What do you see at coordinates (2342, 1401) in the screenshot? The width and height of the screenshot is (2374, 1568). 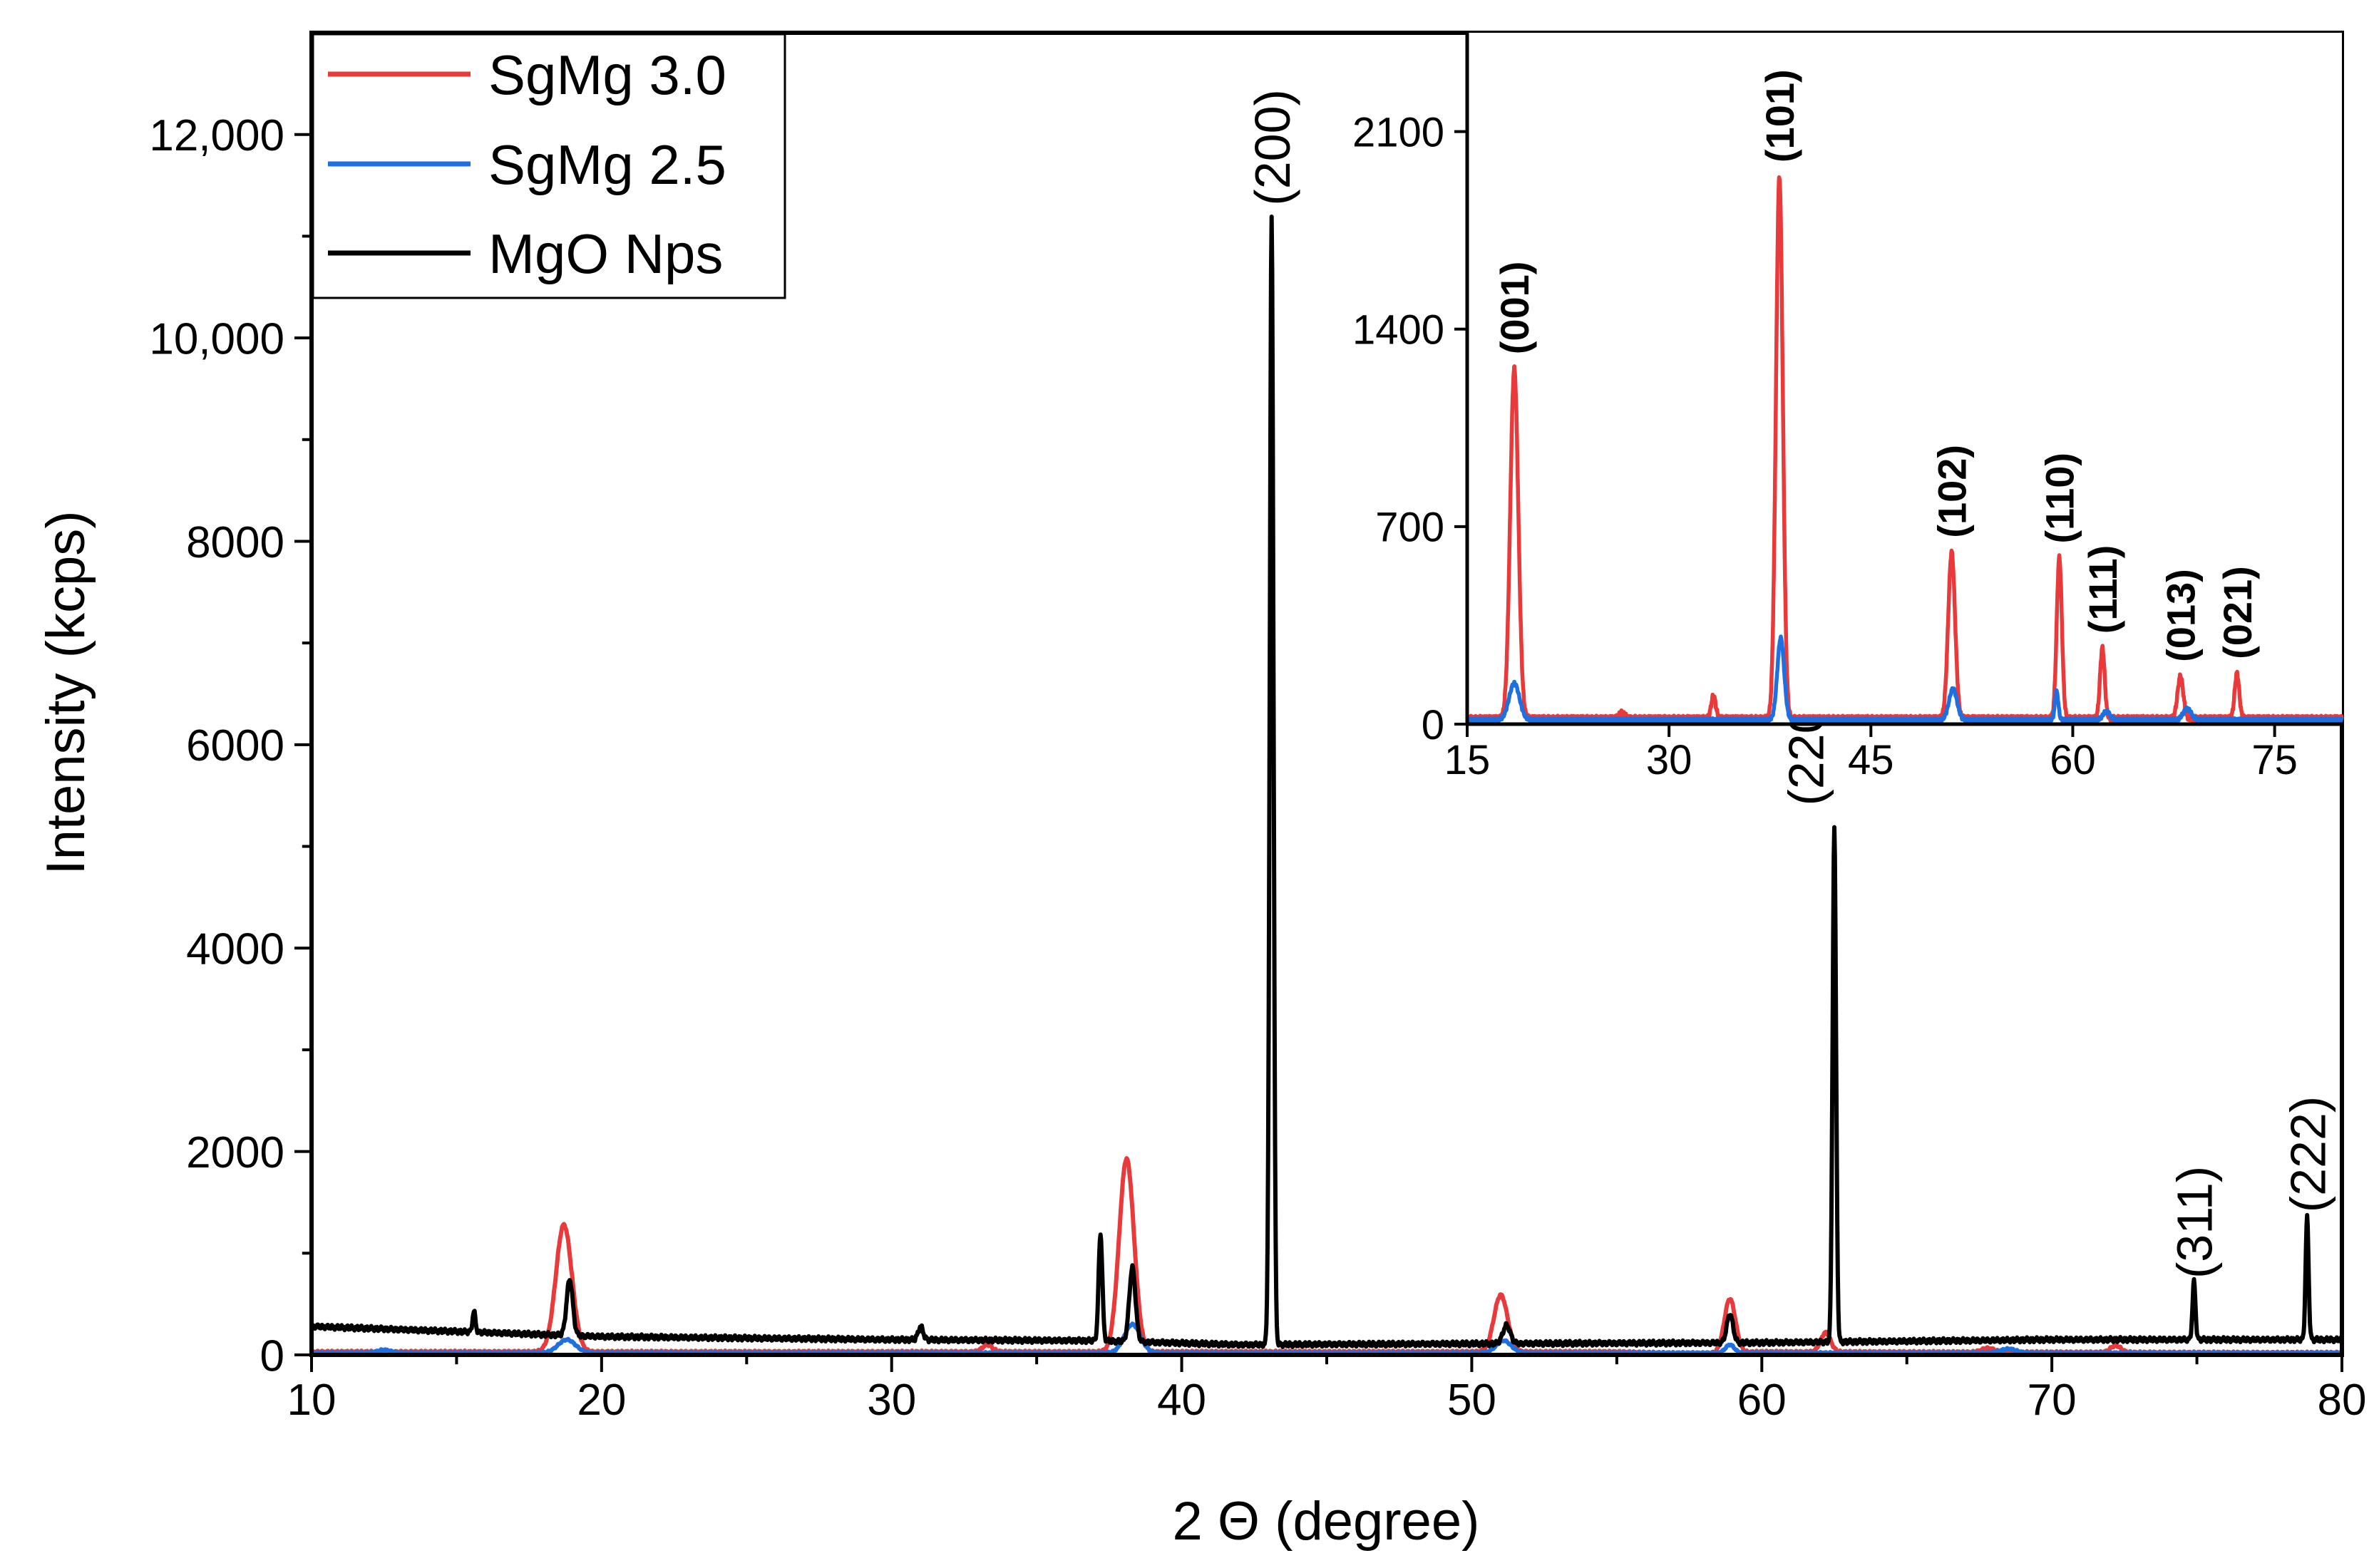 I see `main-x-tick-label: 80` at bounding box center [2342, 1401].